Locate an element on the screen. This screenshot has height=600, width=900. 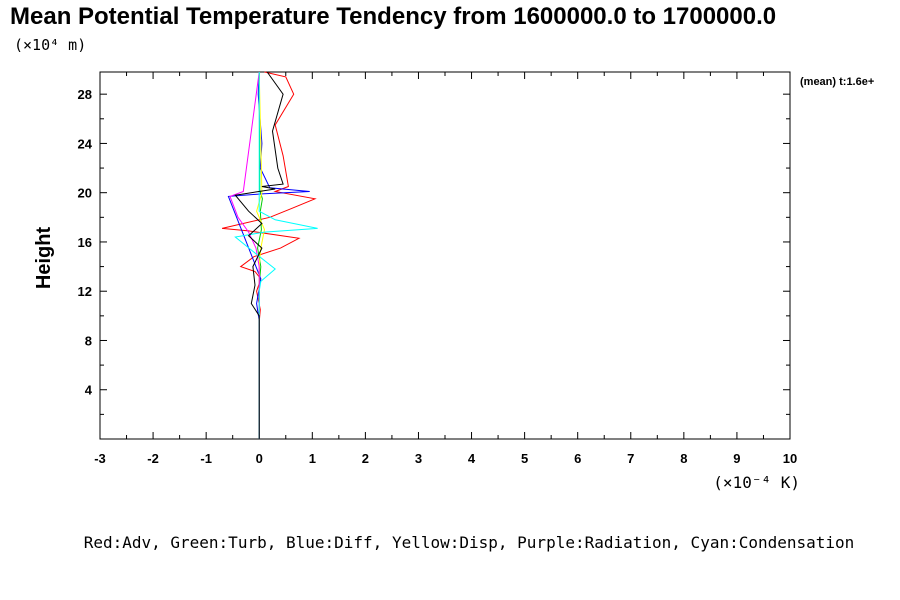
x-tick-label: 4 is located at coordinates (472, 458).